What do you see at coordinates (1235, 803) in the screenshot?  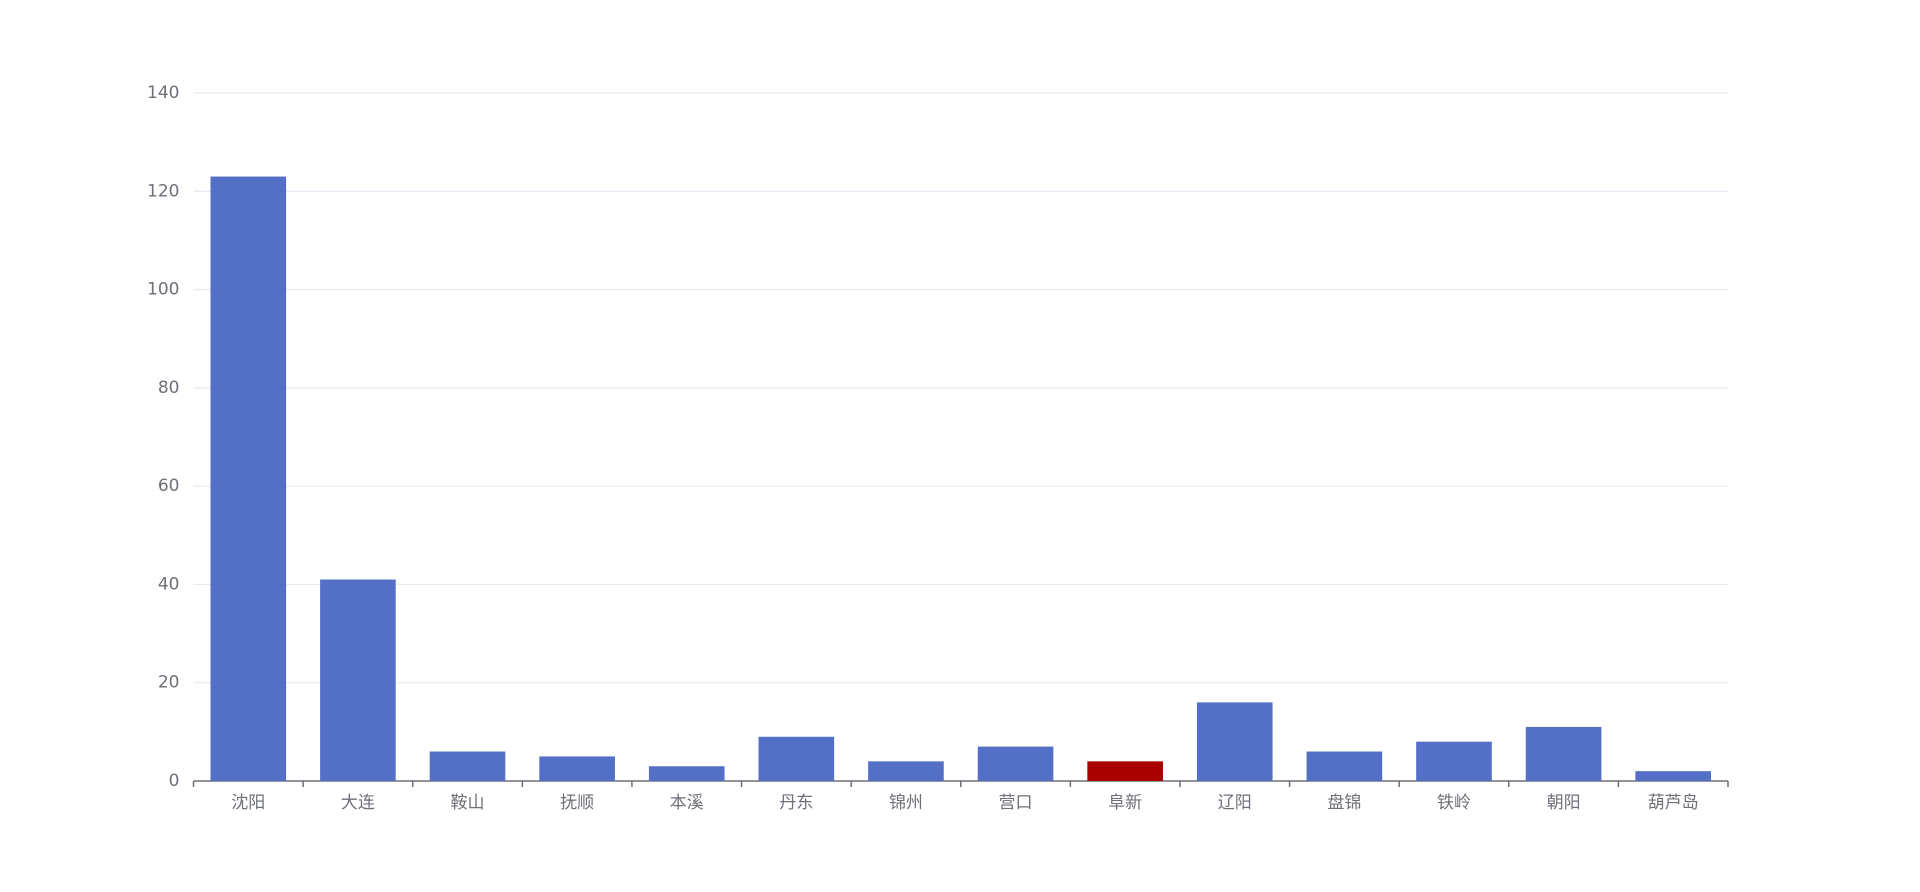 I see `x-tick-label: 辽阳` at bounding box center [1235, 803].